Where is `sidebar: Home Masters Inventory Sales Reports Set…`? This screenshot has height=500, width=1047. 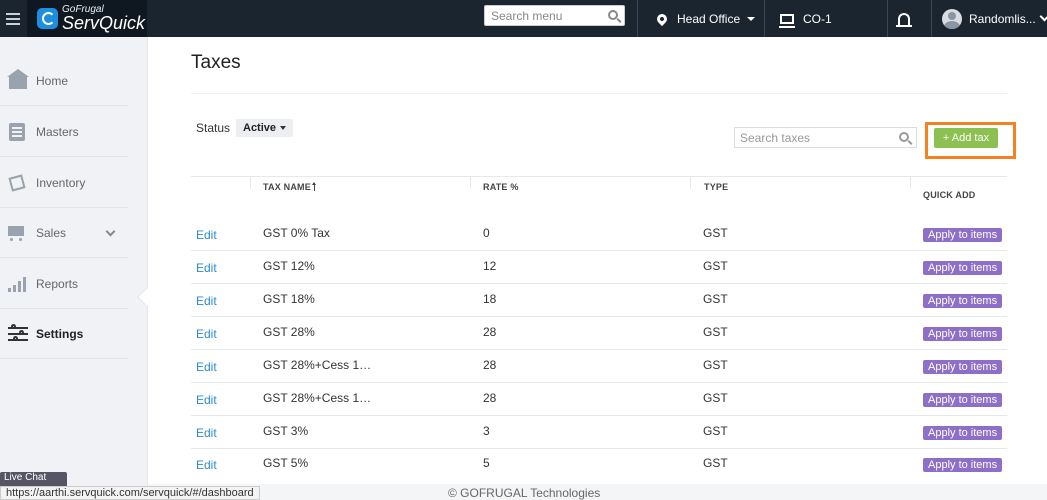
sidebar: Home Masters Inventory Sales Reports Set… is located at coordinates (74, 268).